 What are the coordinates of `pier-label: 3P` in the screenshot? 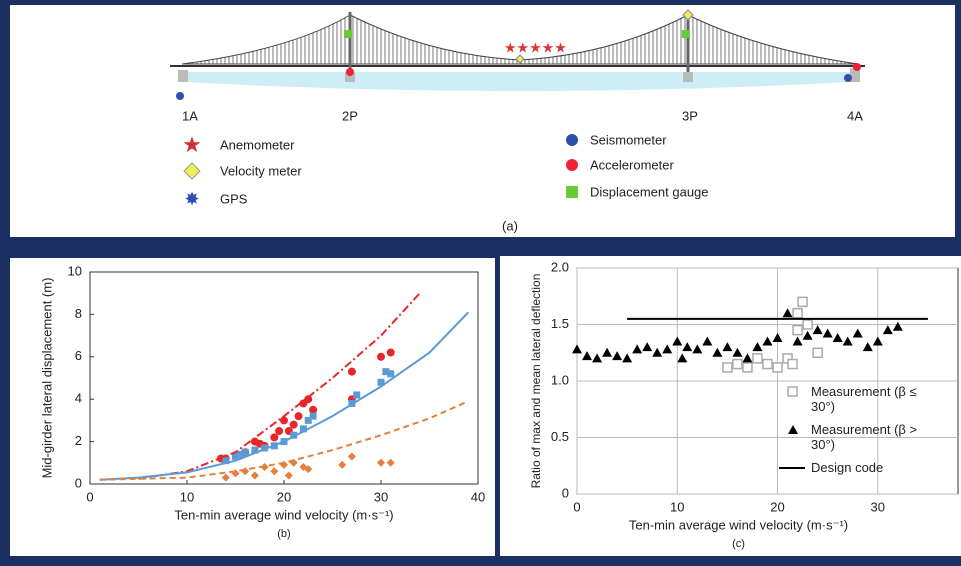 It's located at (690, 115).